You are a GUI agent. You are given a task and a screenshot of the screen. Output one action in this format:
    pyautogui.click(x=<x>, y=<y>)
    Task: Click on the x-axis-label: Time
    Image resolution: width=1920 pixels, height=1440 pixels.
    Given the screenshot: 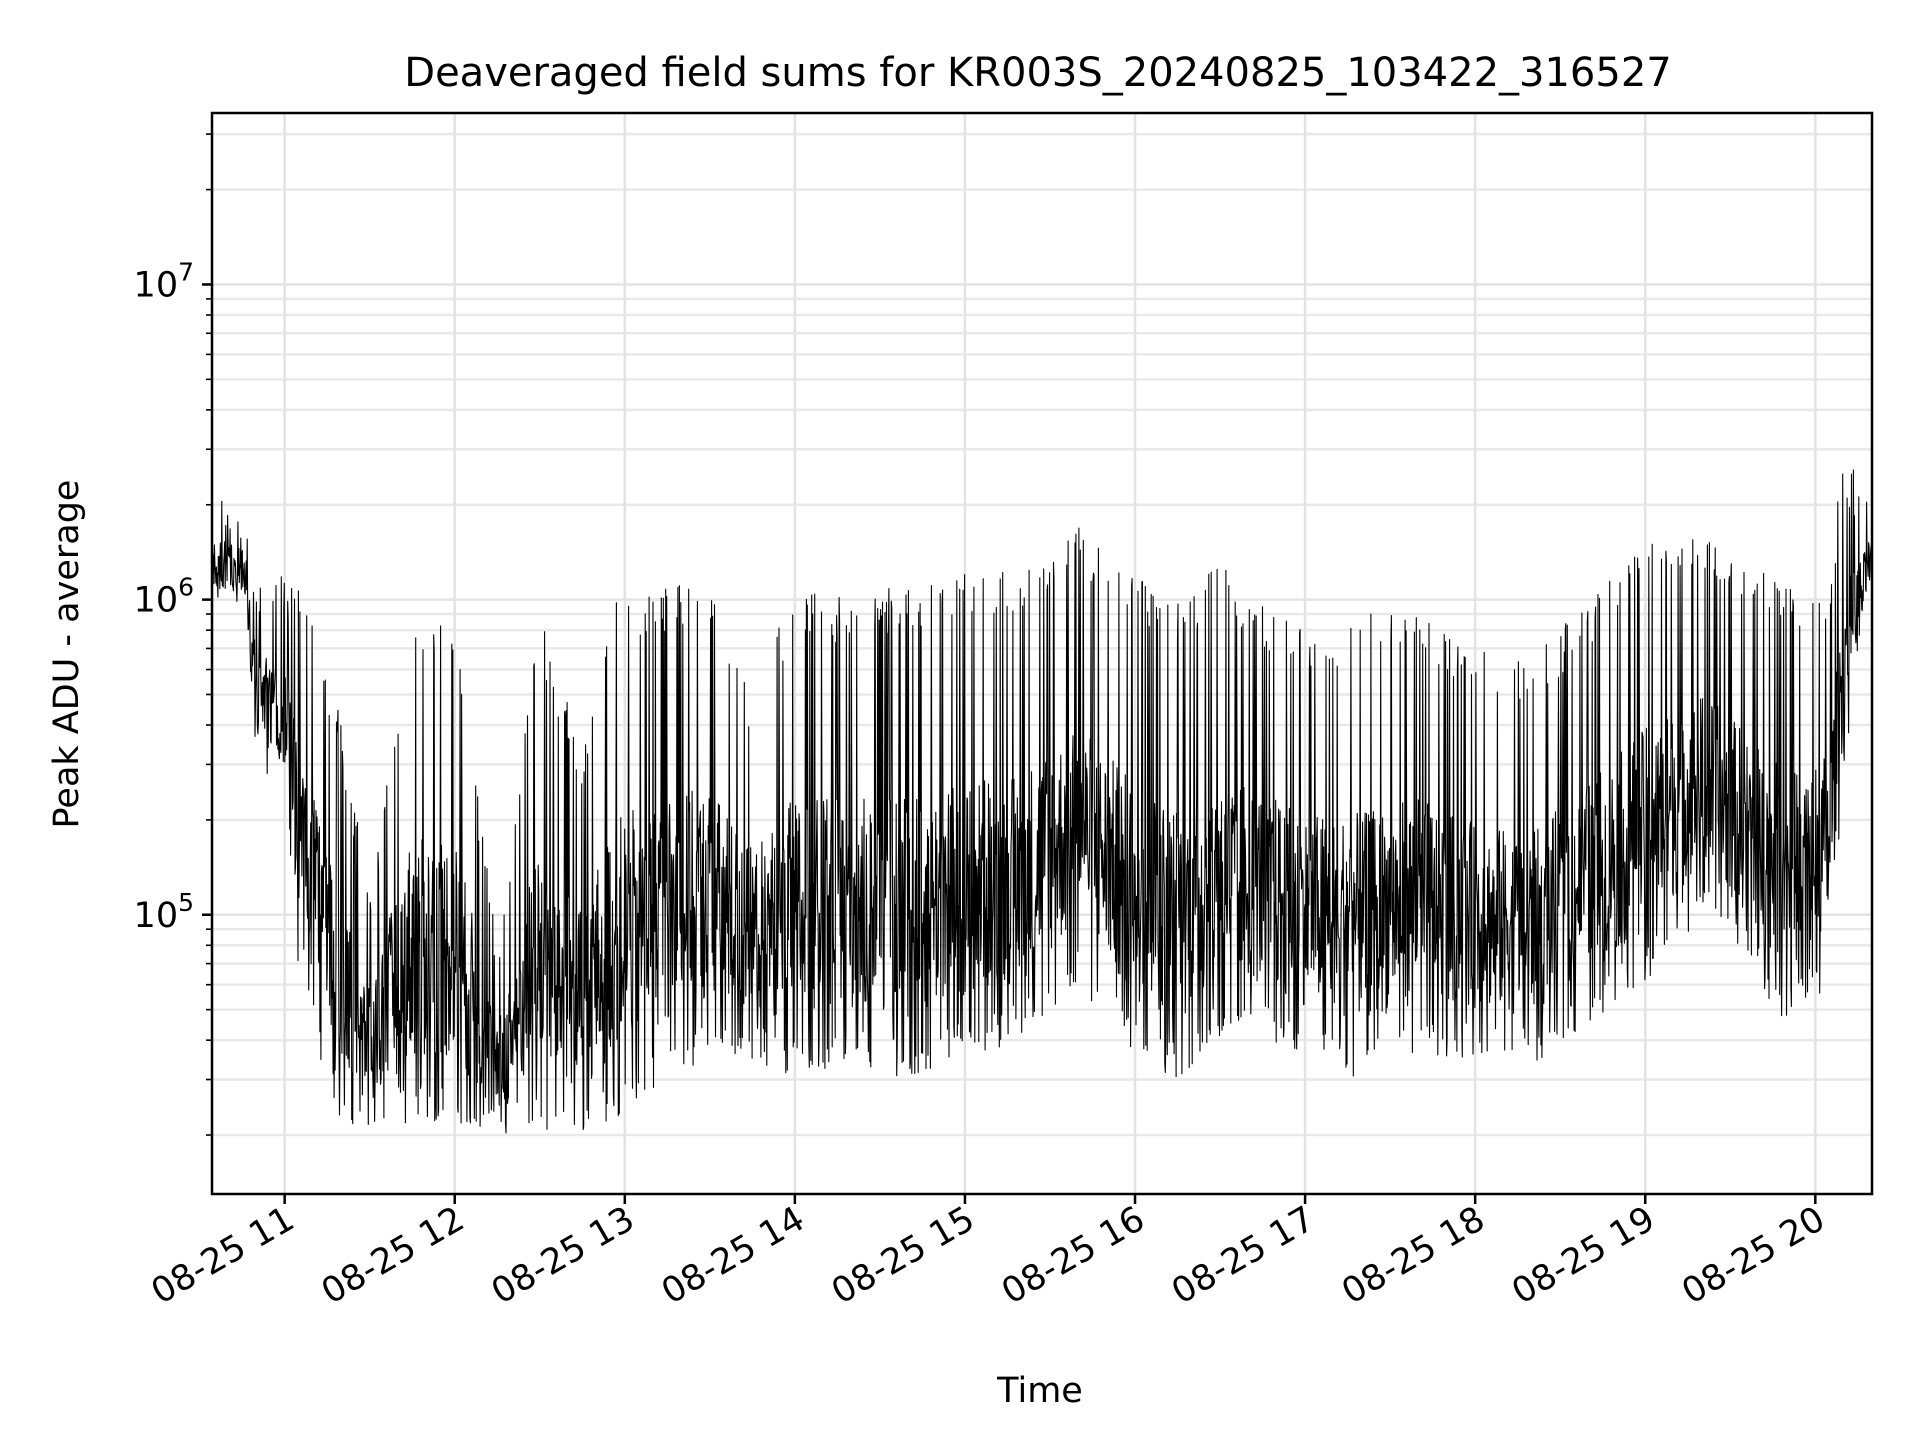 What is the action you would take?
    pyautogui.click(x=1039, y=1391)
    